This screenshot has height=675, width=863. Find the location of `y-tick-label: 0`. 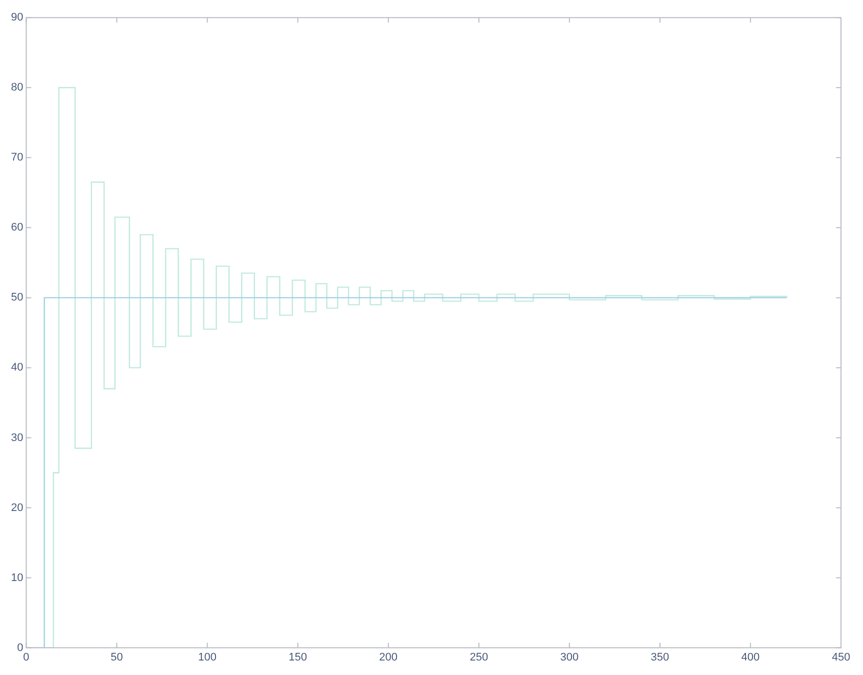

y-tick-label: 0 is located at coordinates (20, 648).